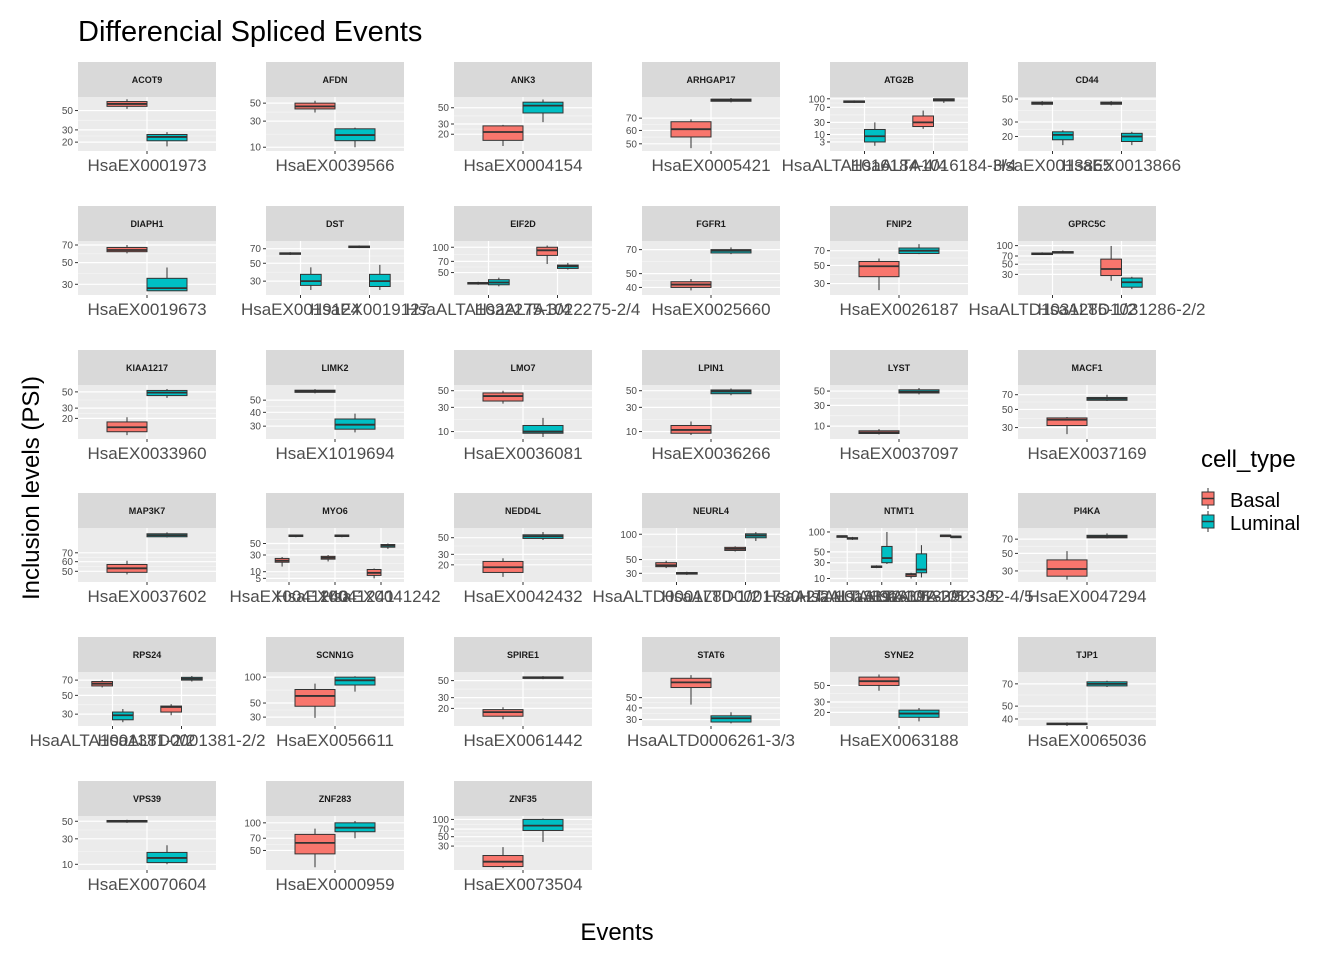 This screenshot has width=1344, height=960. Describe the element at coordinates (334, 165) in the screenshot. I see `x-tick-label: HsaEX0039566` at that location.